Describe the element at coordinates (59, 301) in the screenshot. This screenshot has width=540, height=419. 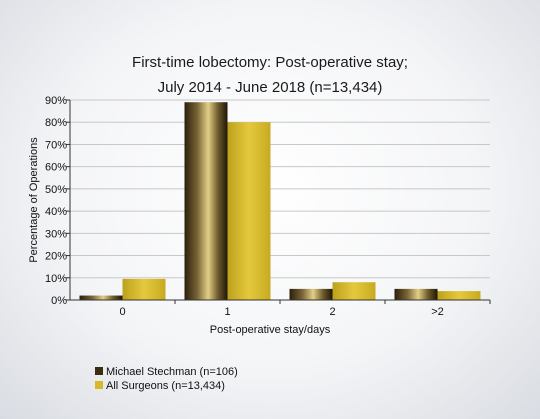
I see `y-tick-label: 0%` at that location.